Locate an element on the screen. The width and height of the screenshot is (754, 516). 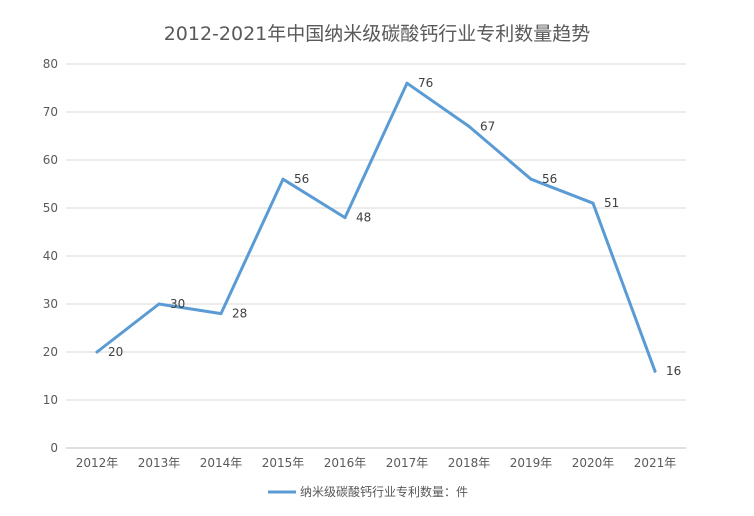
y-tick-label: 40 is located at coordinates (50, 256).